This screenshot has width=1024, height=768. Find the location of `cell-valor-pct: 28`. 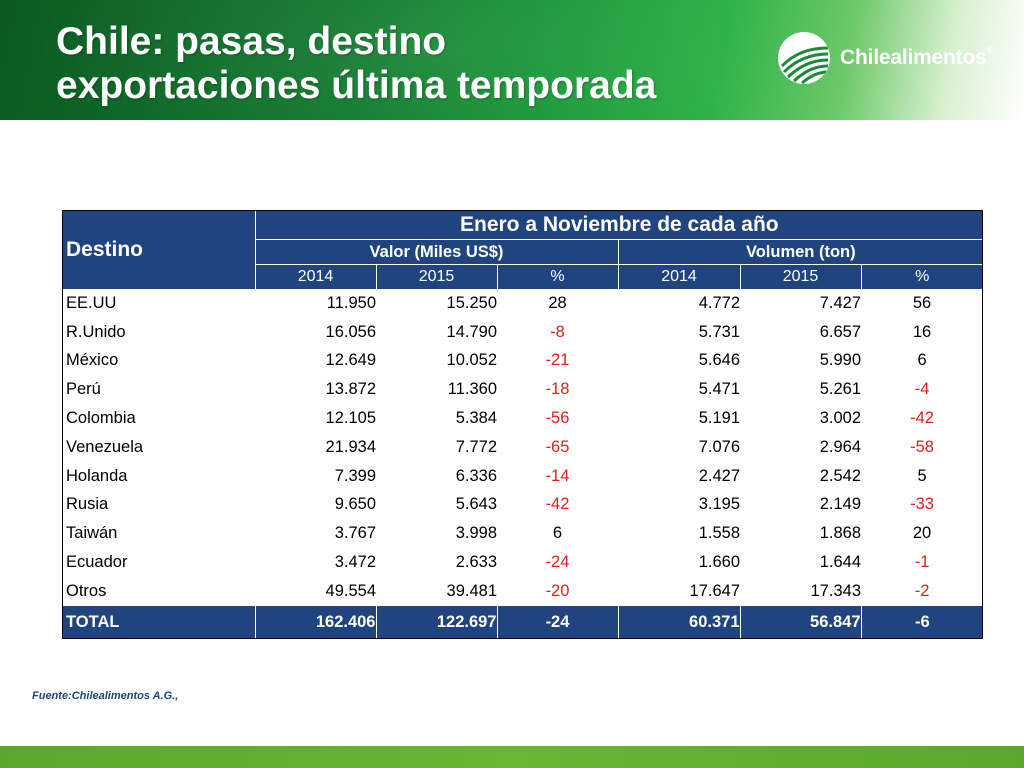

cell-valor-pct: 28 is located at coordinates (557, 302).